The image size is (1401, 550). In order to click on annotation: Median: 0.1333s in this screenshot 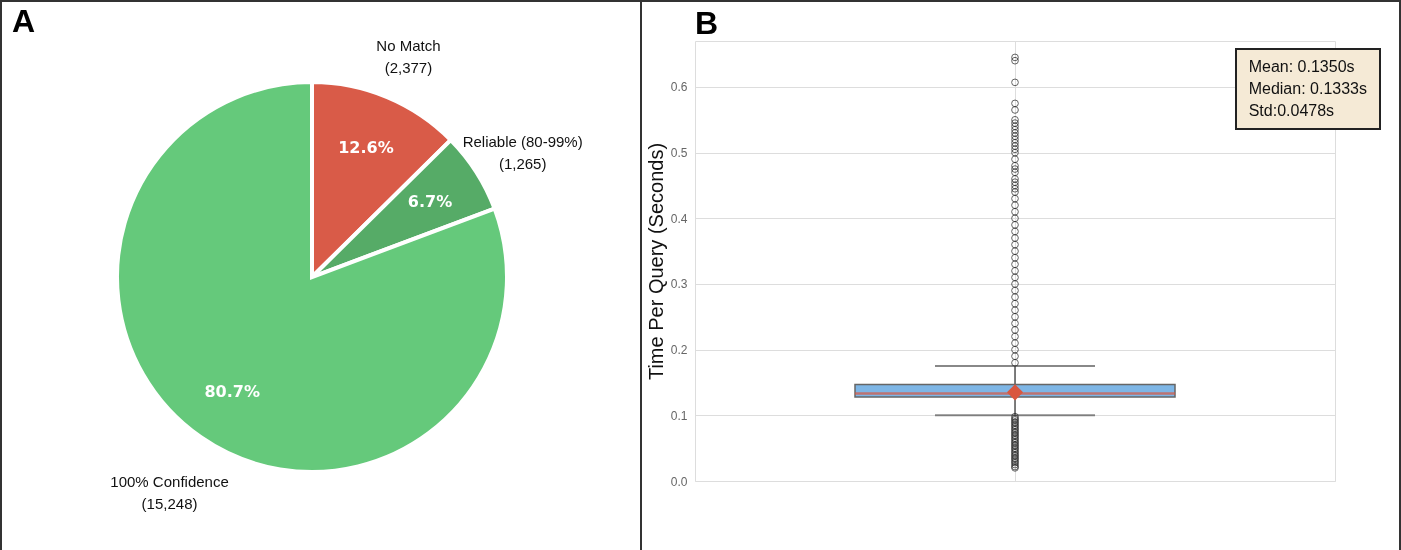, I will do `click(1307, 89)`.